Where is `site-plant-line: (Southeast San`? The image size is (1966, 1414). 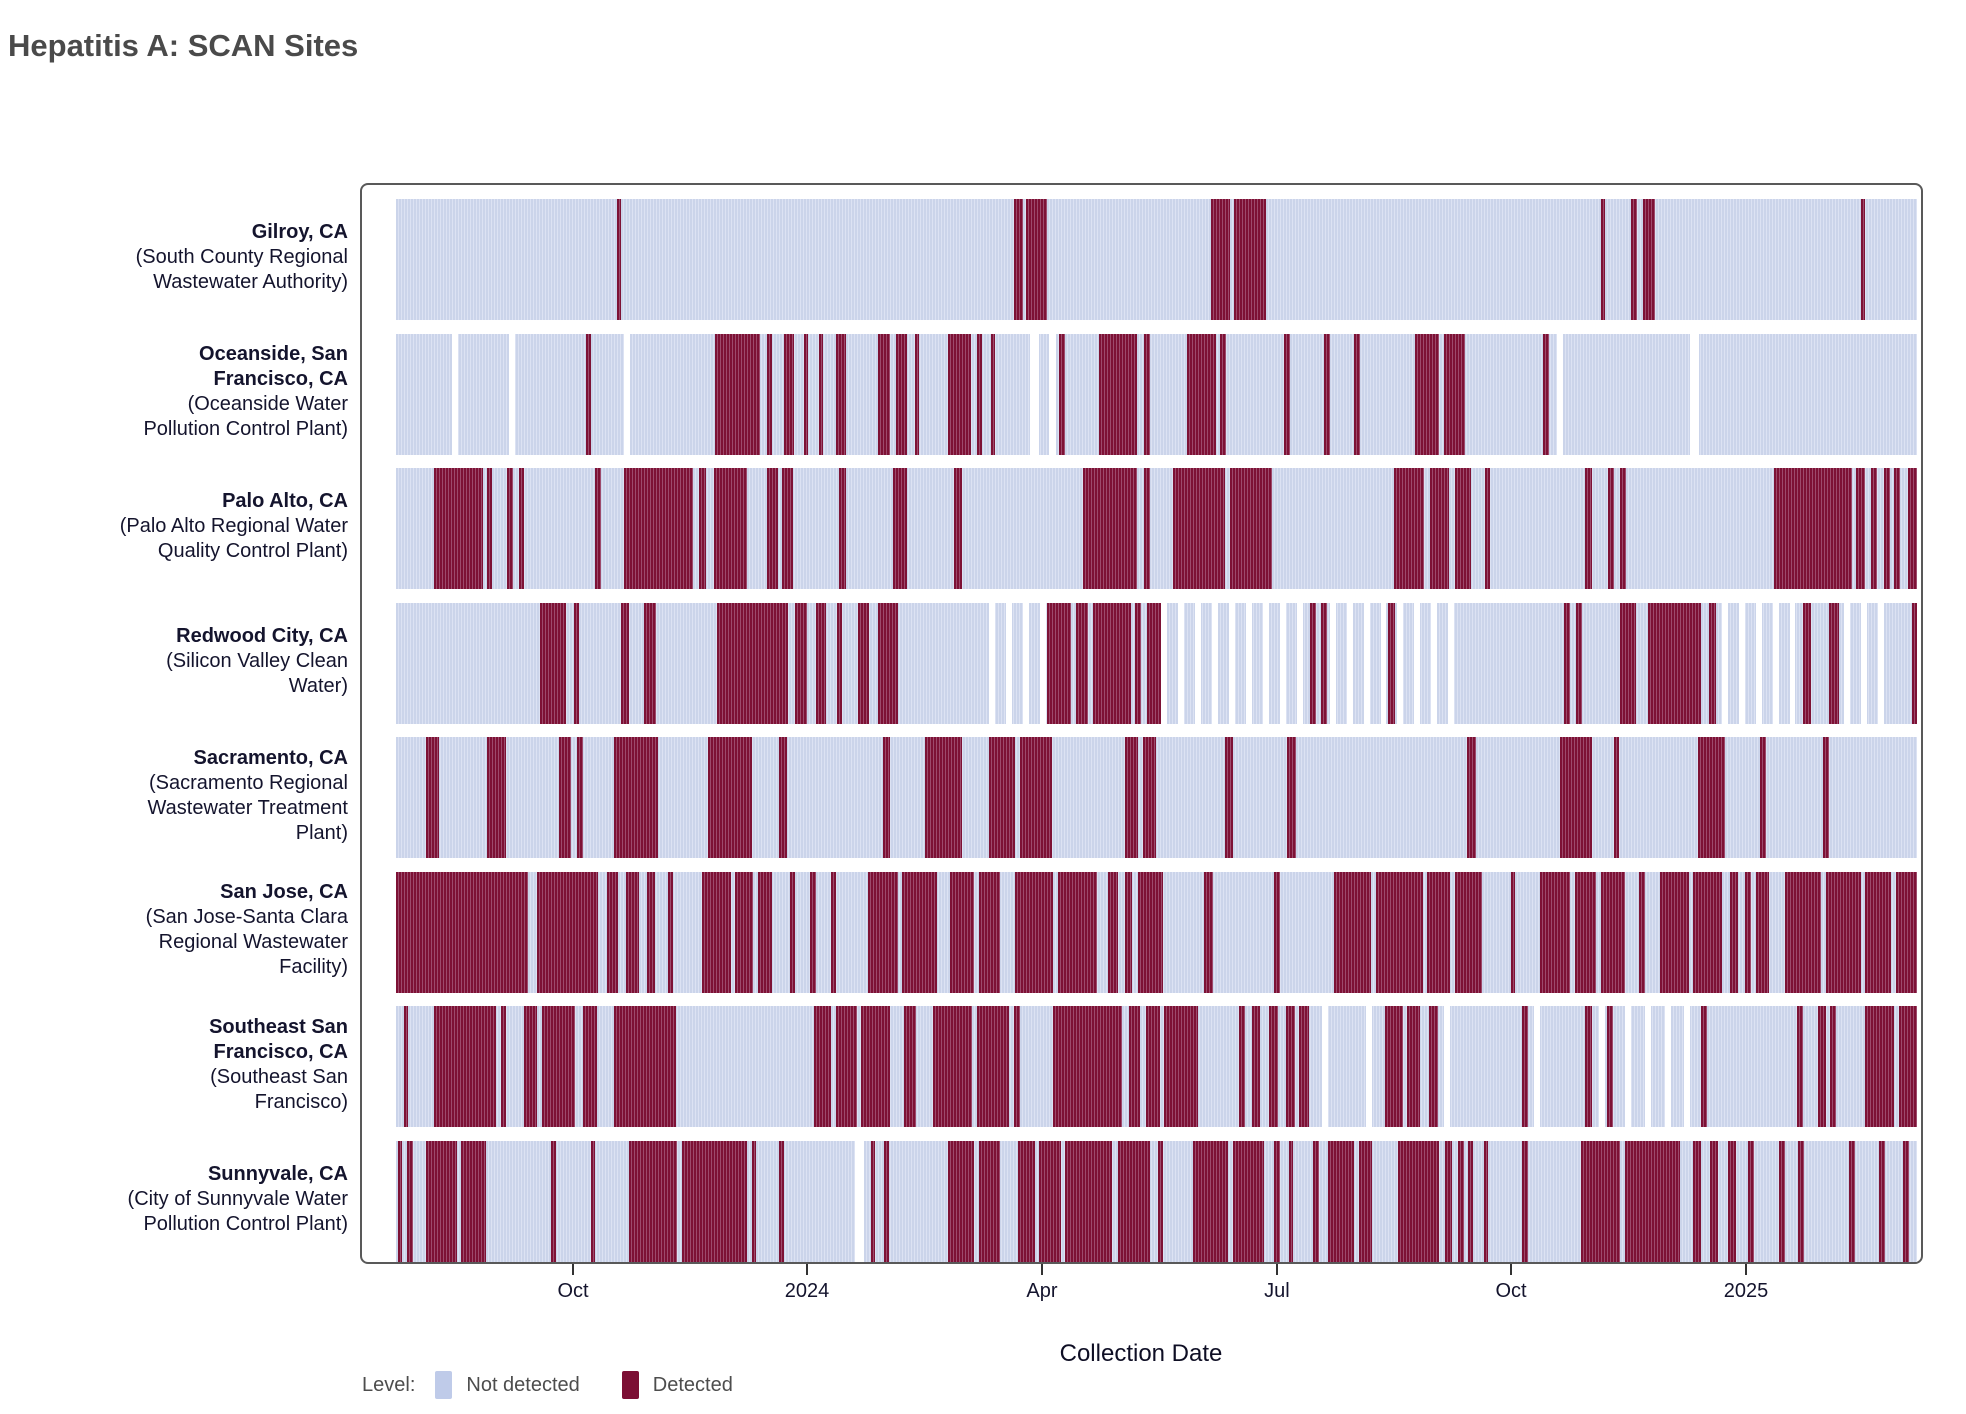 site-plant-line: (Southeast San is located at coordinates (279, 1076).